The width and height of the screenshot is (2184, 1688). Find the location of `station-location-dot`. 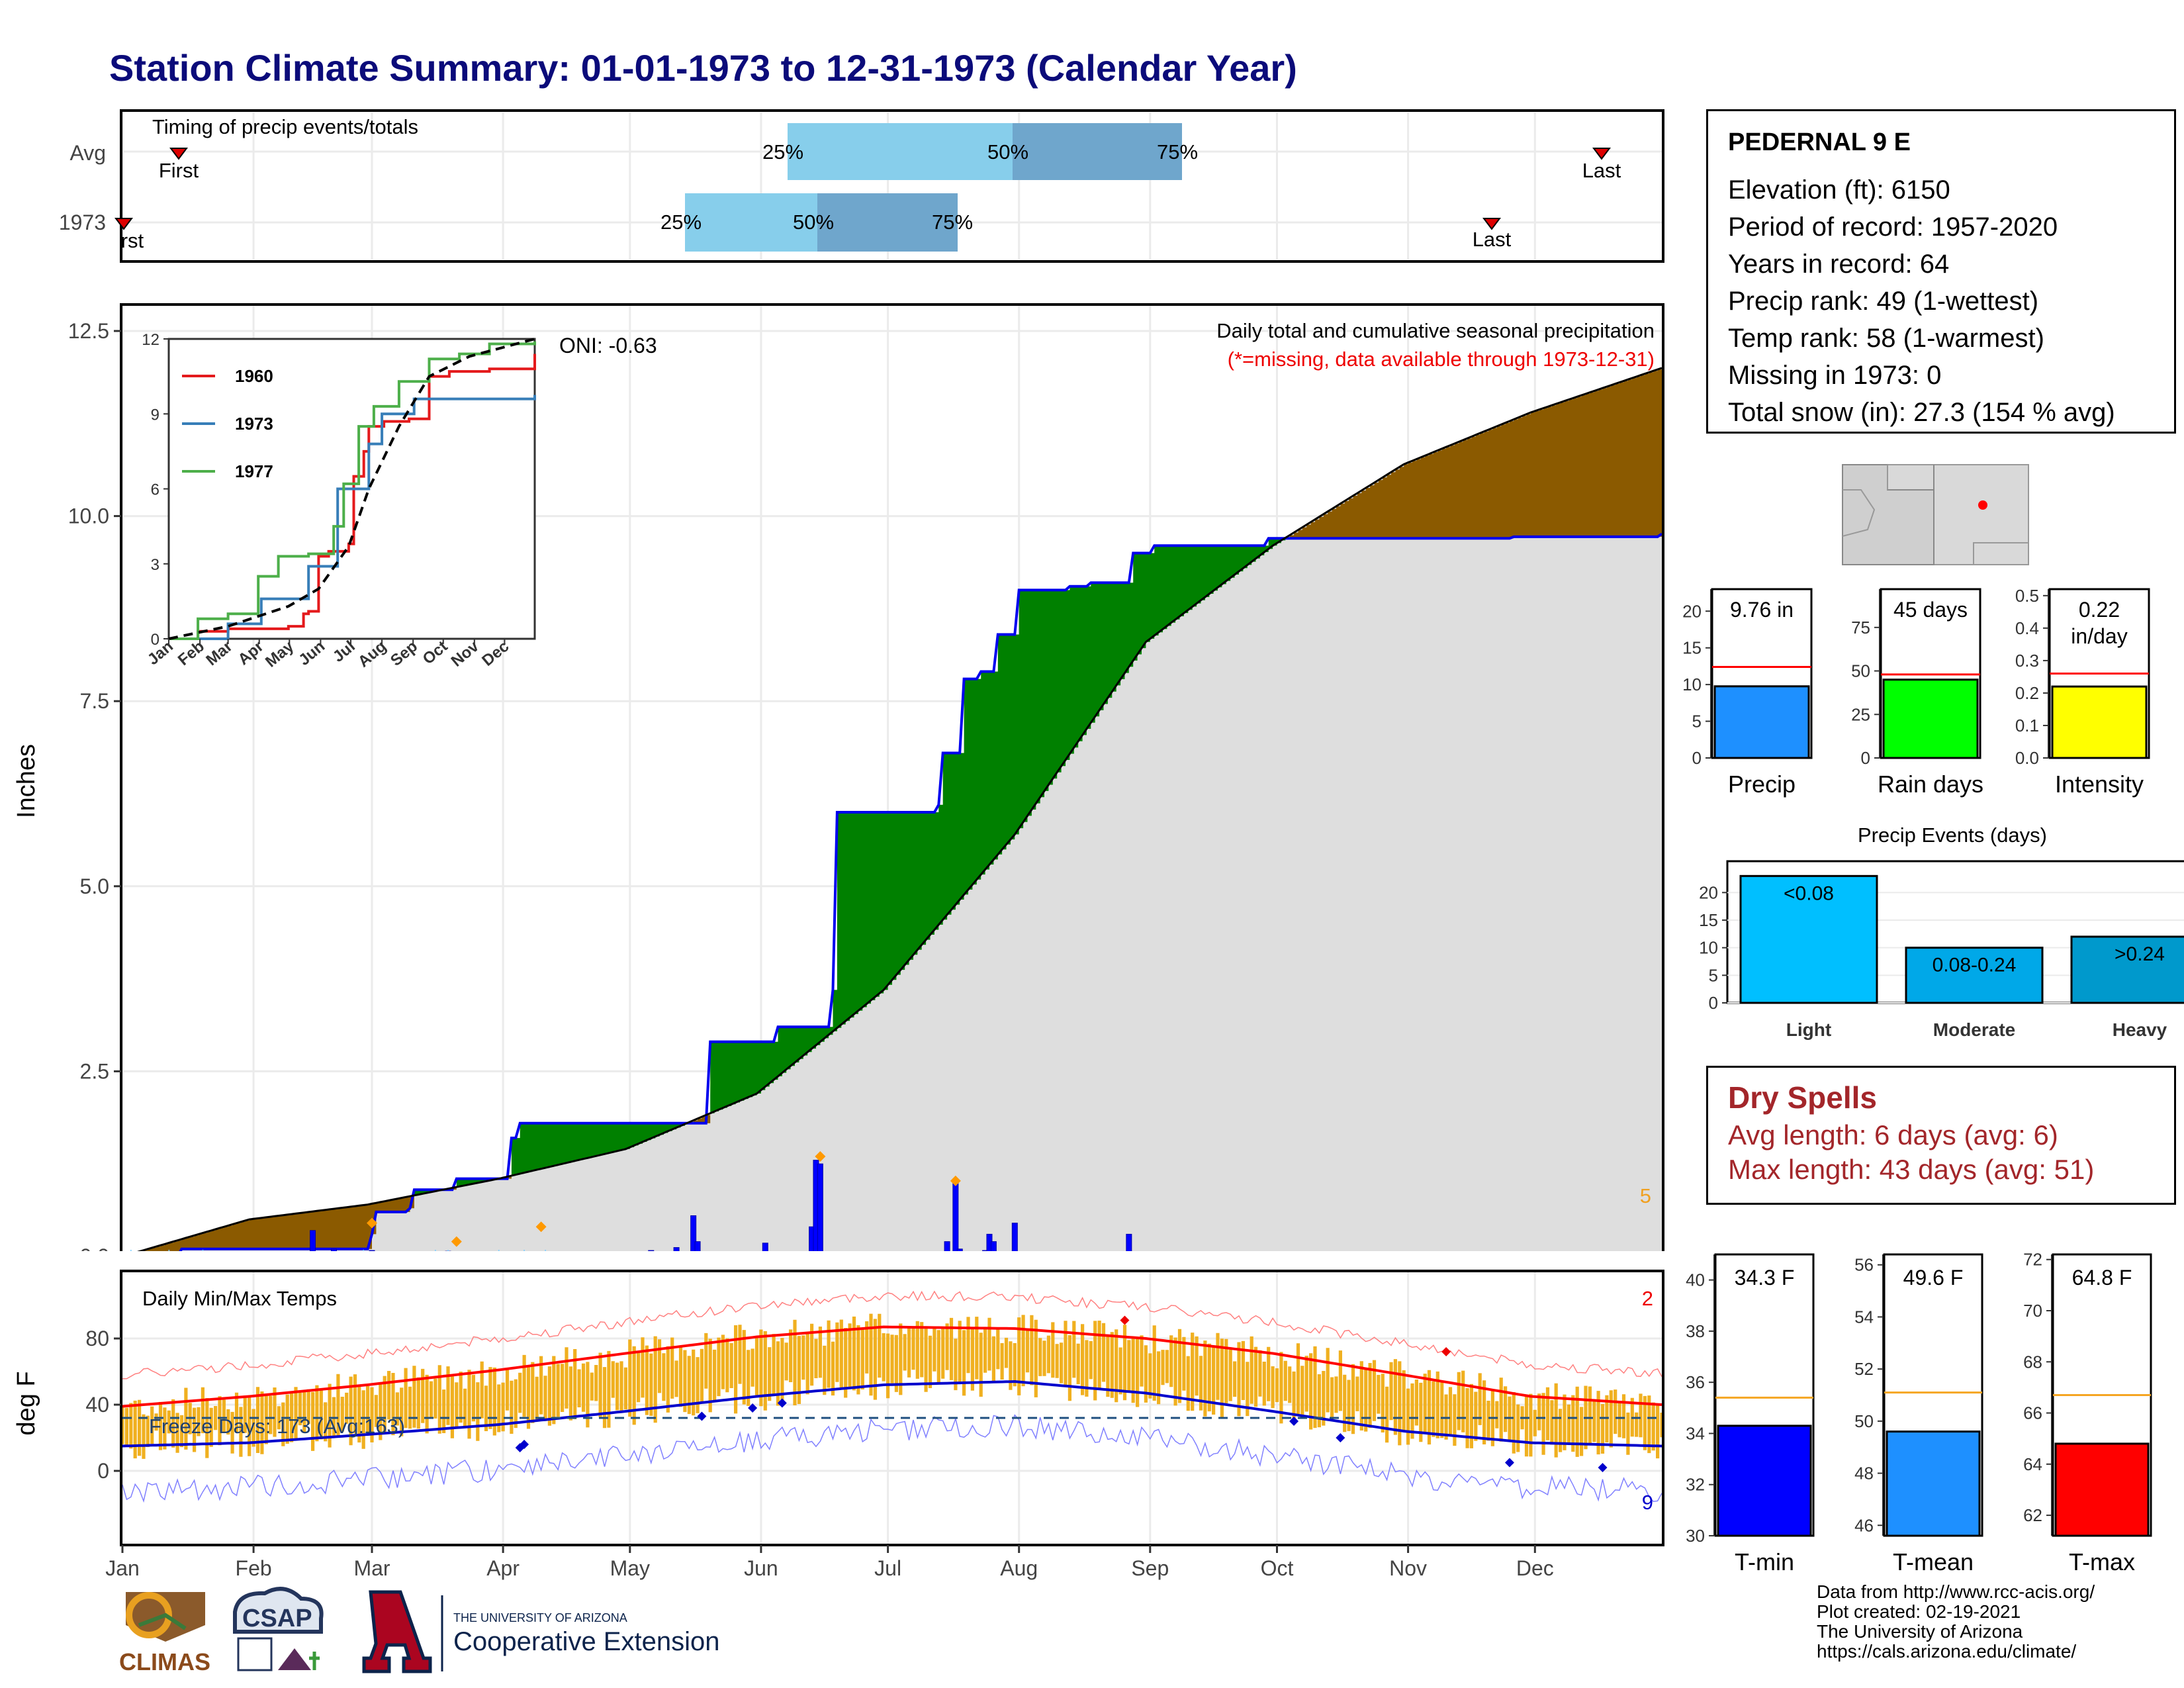

station-location-dot is located at coordinates (1982, 505).